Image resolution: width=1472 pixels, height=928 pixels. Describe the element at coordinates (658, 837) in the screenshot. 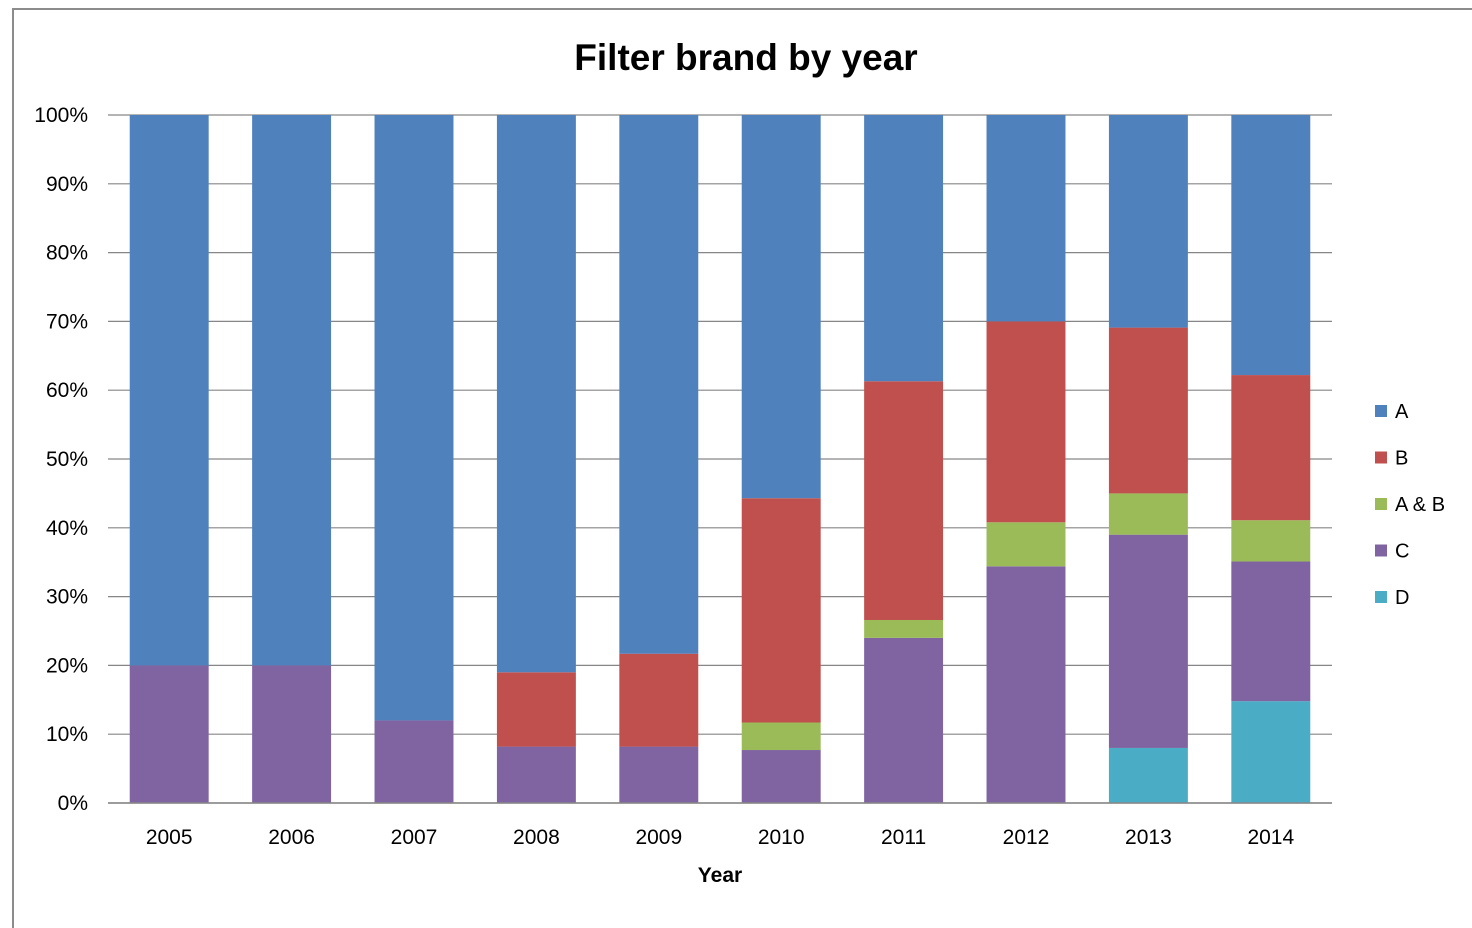

I see `x-tick-label: 2009` at that location.